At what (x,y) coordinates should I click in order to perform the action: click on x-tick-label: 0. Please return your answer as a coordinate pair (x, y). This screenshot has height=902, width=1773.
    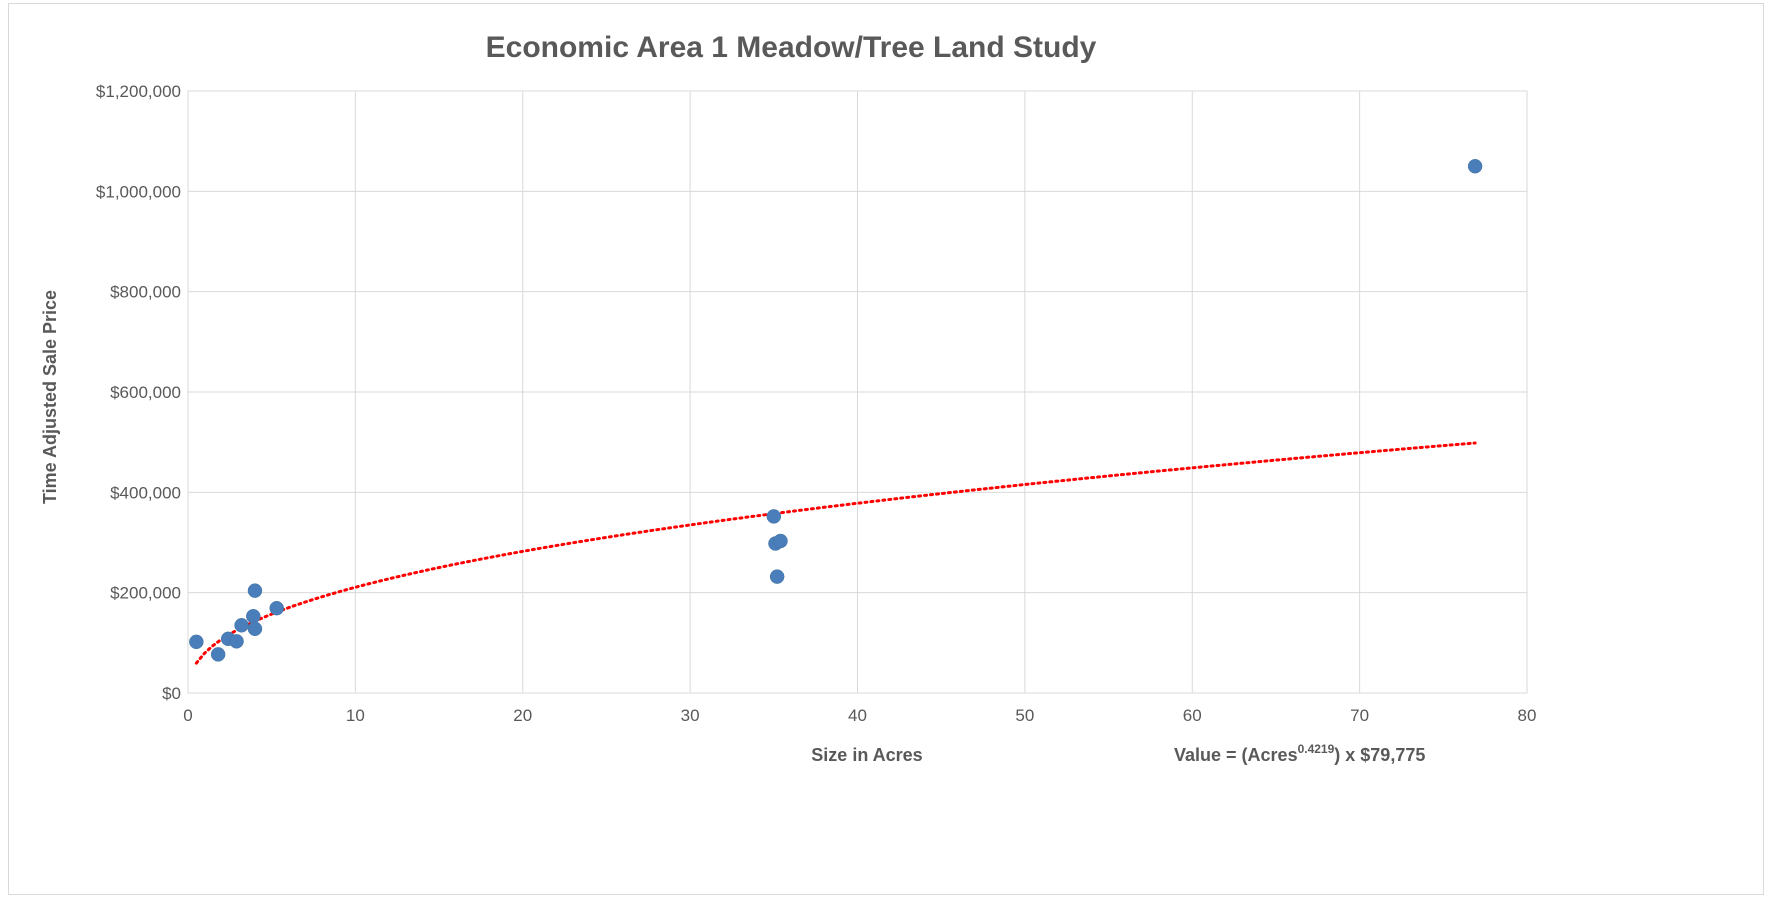
    Looking at the image, I should click on (187, 715).